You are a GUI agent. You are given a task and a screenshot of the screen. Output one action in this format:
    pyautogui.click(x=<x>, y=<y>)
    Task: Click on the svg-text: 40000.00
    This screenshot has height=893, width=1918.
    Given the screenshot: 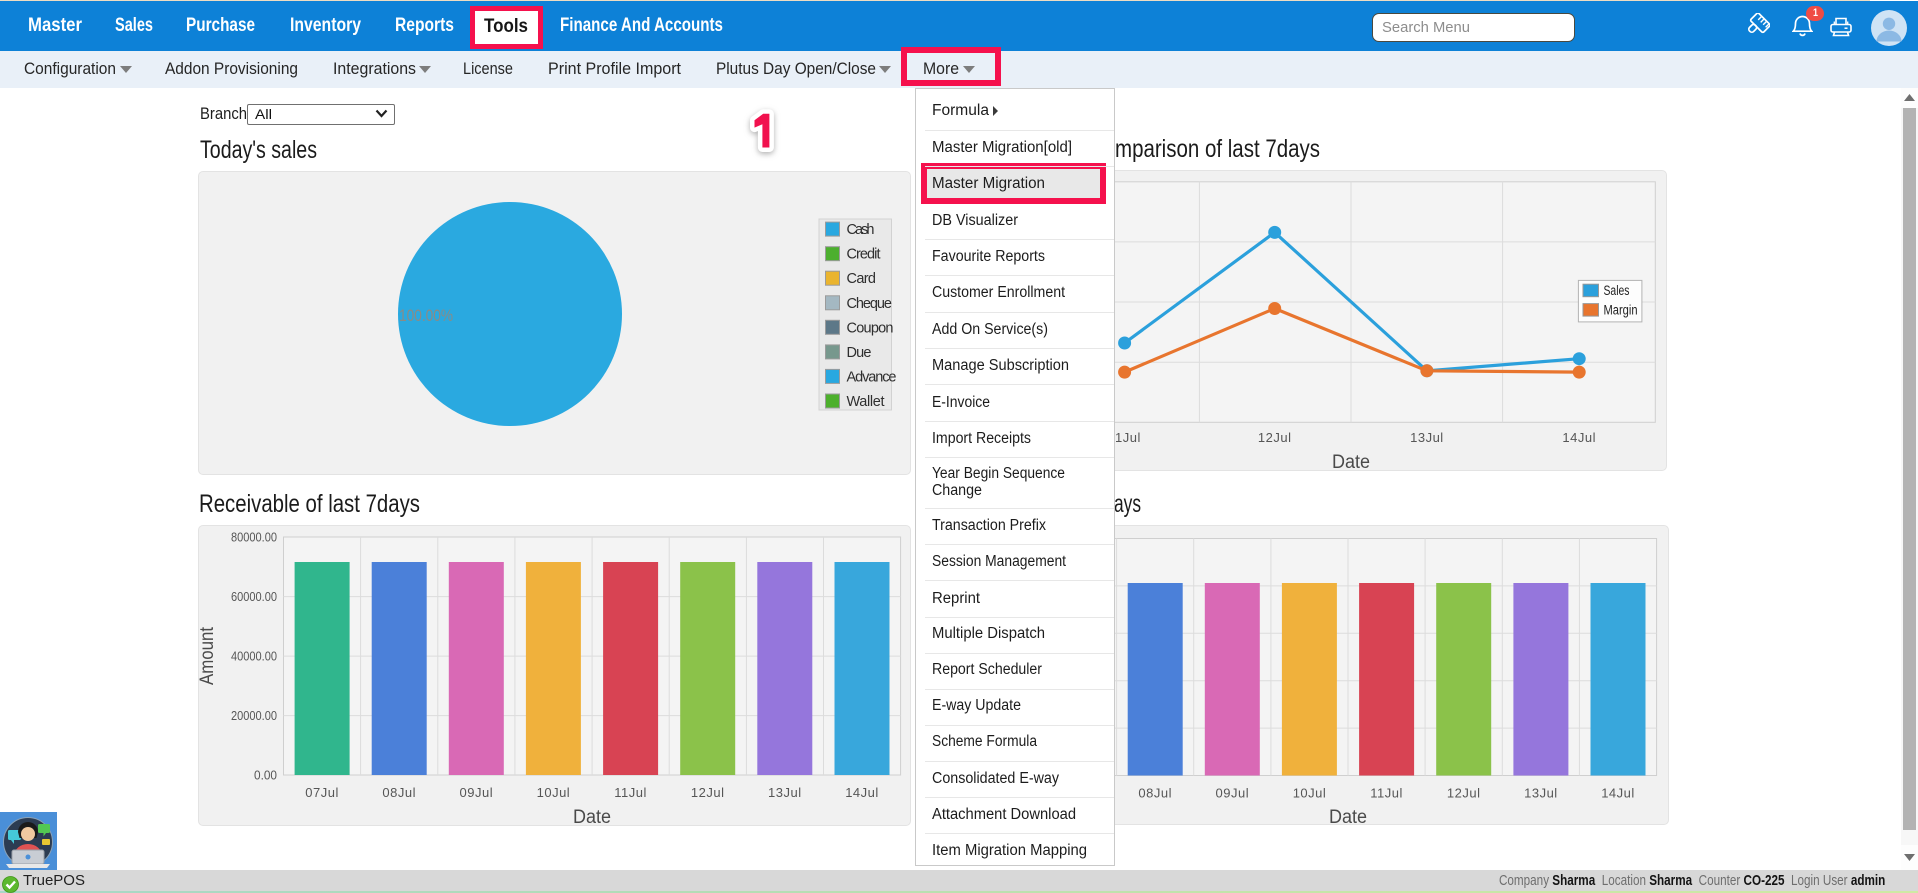 What is the action you would take?
    pyautogui.click(x=254, y=656)
    